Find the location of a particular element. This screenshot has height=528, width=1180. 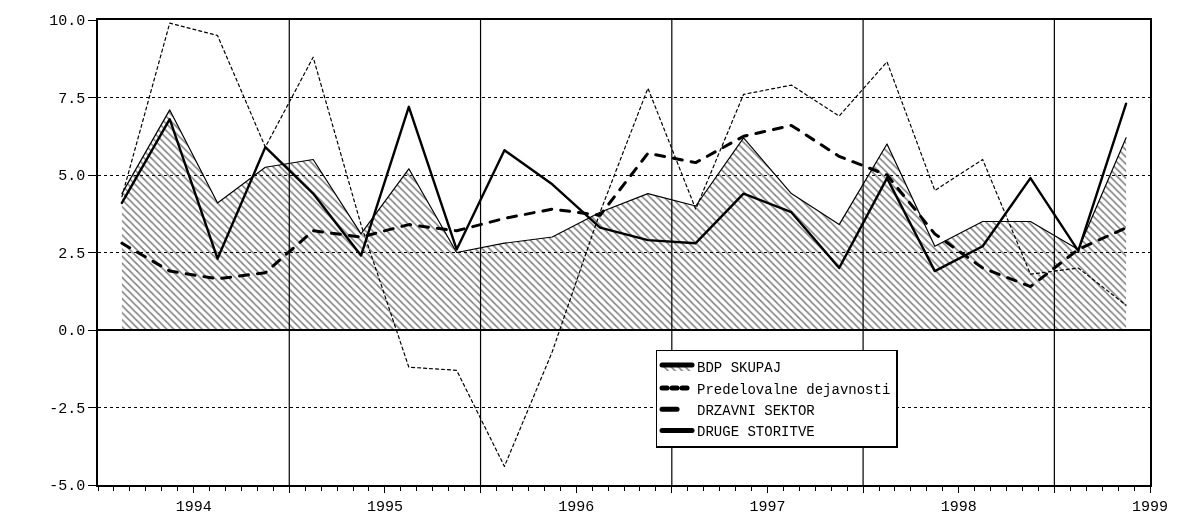

x-tick-label: 1995 is located at coordinates (384, 507).